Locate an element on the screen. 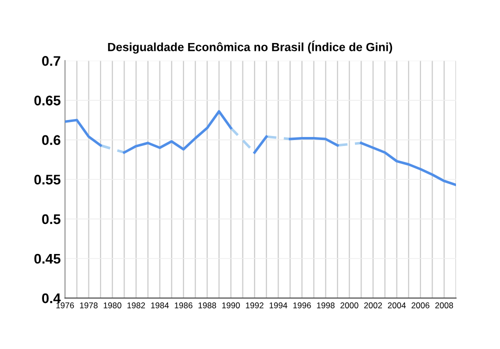 The width and height of the screenshot is (500, 349). x-tick-label: 1980 is located at coordinates (113, 305).